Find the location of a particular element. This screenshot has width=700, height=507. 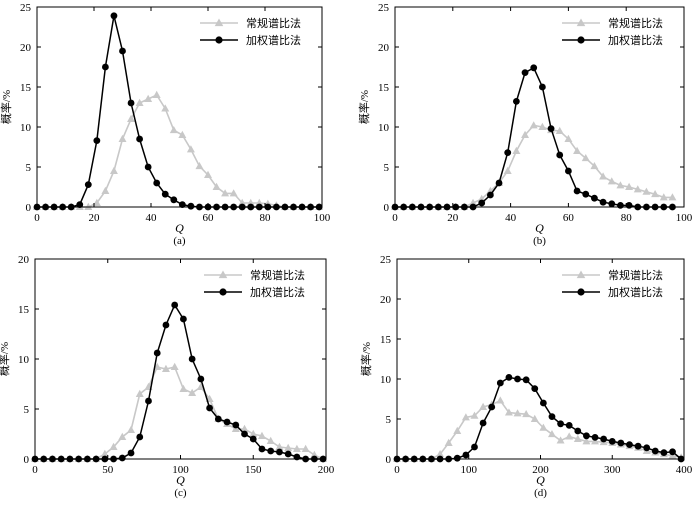

x-tick-label: 100 is located at coordinates (180, 470).